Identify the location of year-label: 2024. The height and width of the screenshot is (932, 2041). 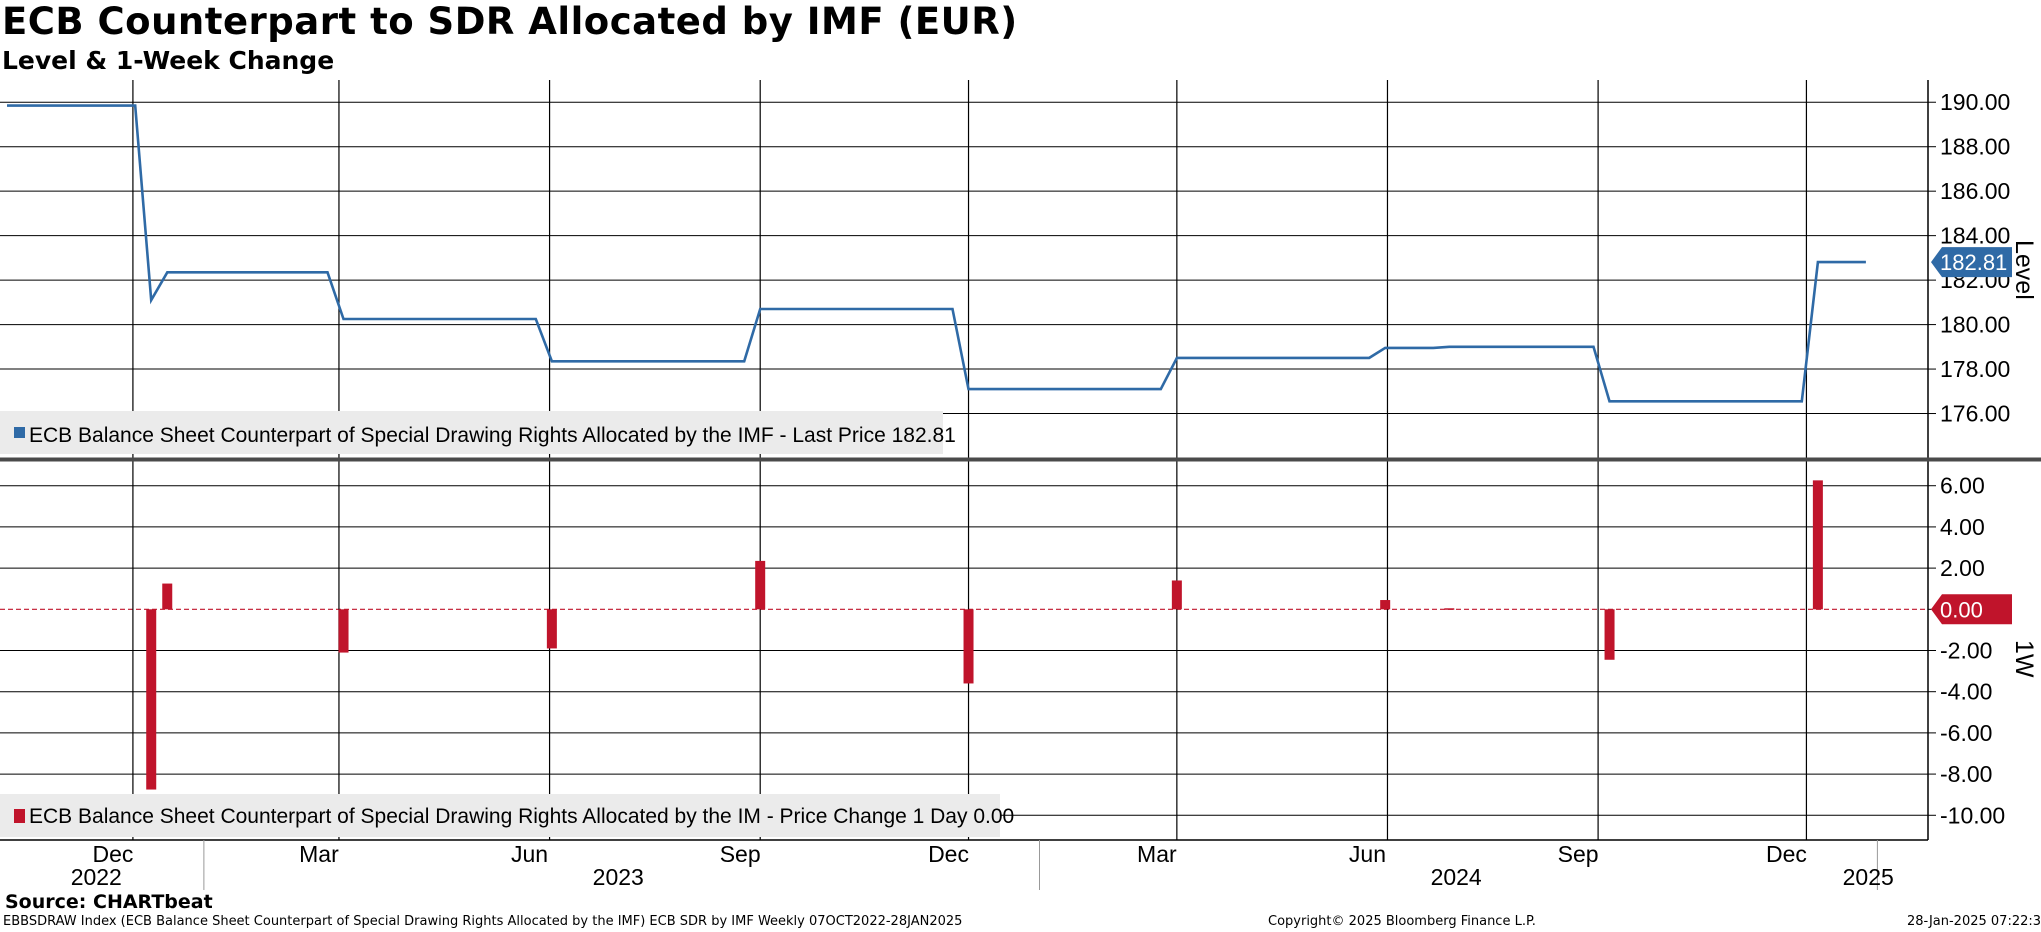
(1456, 877).